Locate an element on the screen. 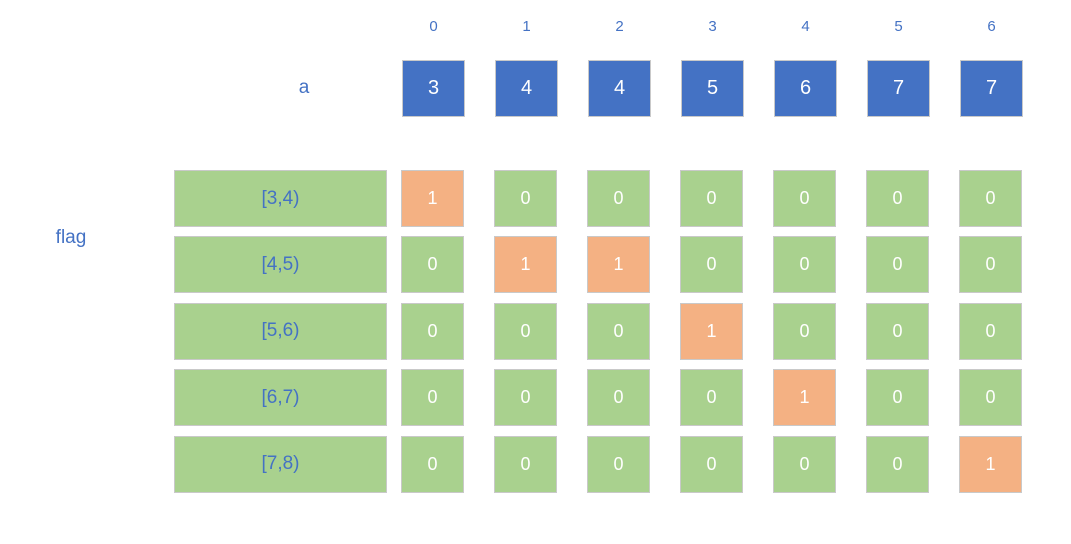  flag-cell-1-6: 0 is located at coordinates (990, 265).